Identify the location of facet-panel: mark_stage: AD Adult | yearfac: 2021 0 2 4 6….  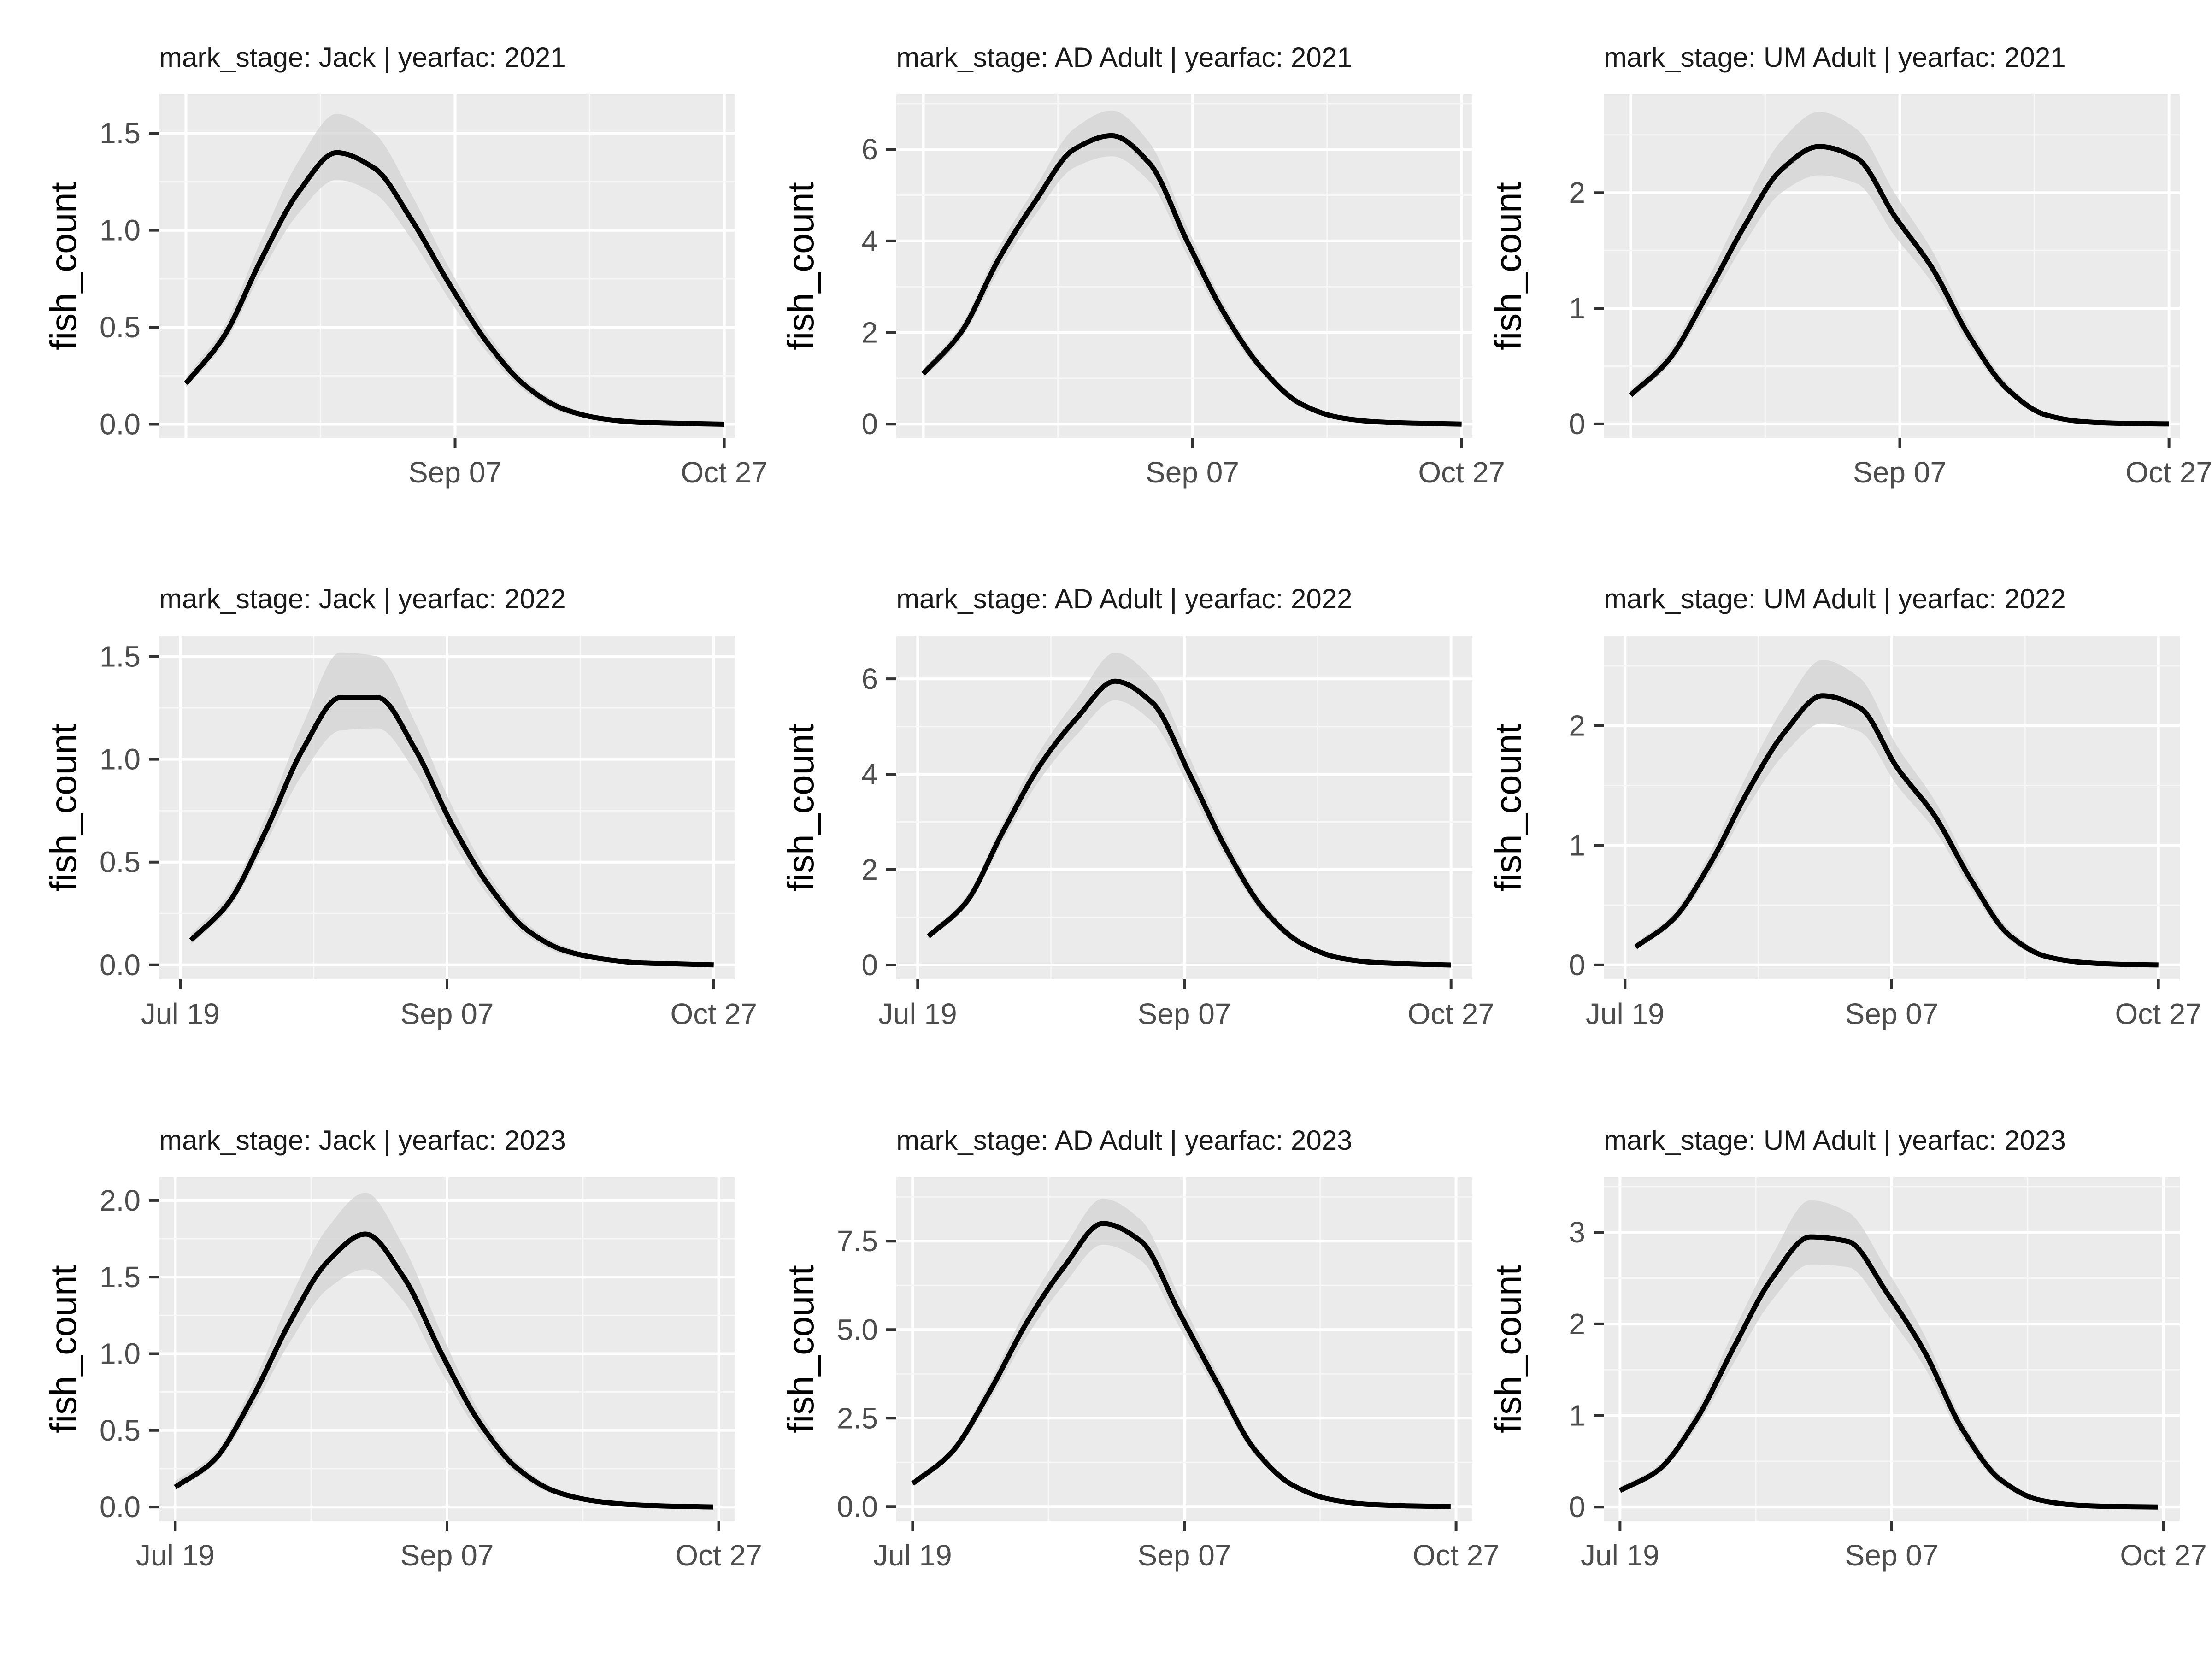
(1142, 265).